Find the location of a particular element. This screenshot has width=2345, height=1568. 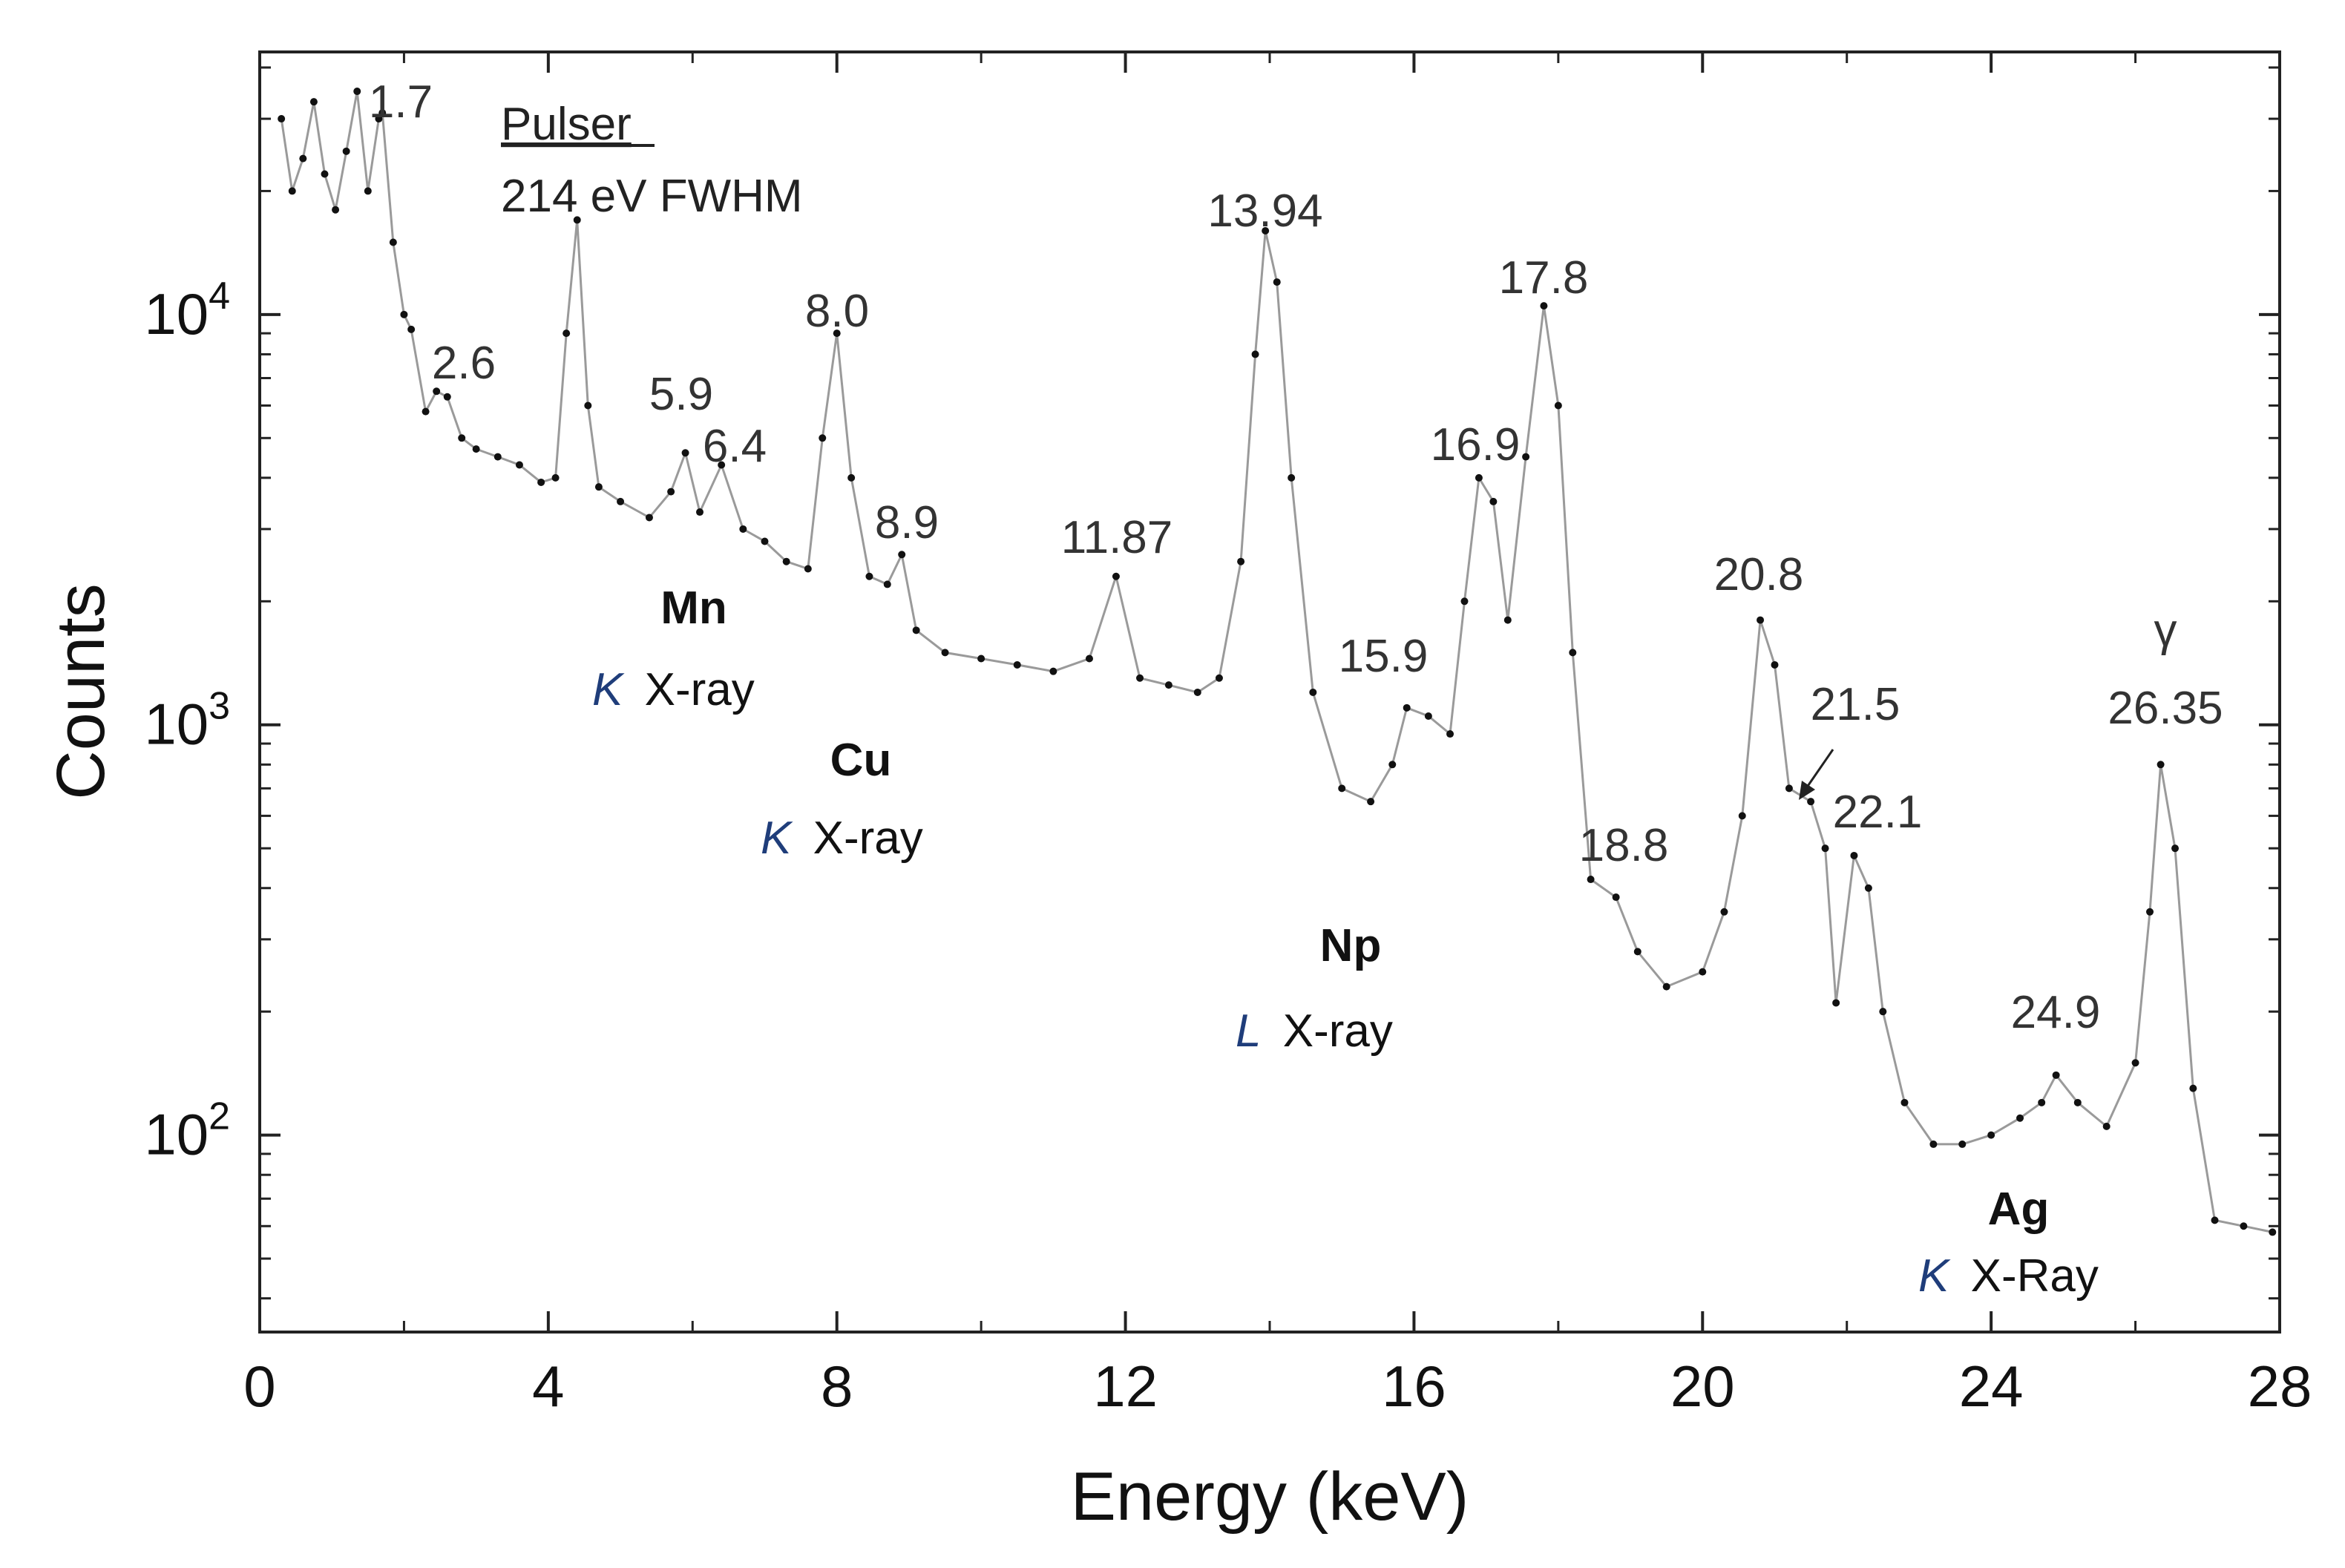

x-axis-title: Energy (keV) is located at coordinates (1270, 1497).